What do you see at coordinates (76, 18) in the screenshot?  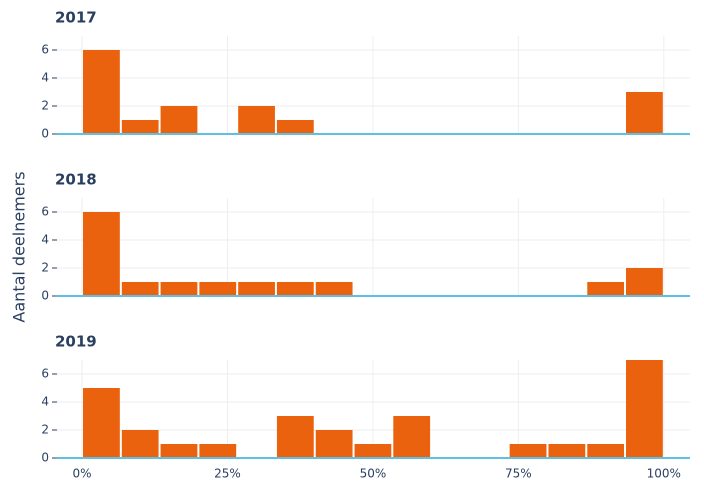 I see `panel-title: 2017` at bounding box center [76, 18].